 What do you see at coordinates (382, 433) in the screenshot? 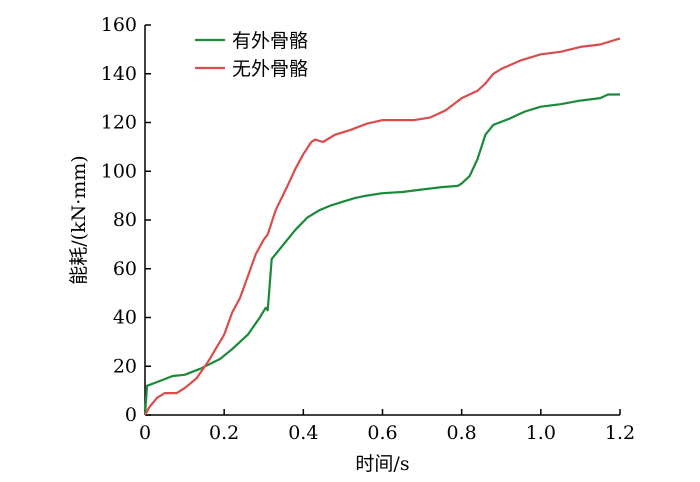
I see `x-tick-label: 0.6` at bounding box center [382, 433].